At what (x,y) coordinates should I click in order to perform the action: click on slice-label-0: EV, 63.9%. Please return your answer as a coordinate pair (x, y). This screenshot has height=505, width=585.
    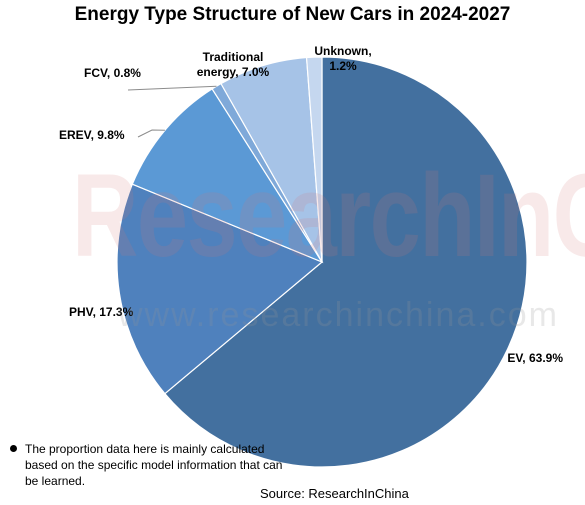
    Looking at the image, I should click on (535, 358).